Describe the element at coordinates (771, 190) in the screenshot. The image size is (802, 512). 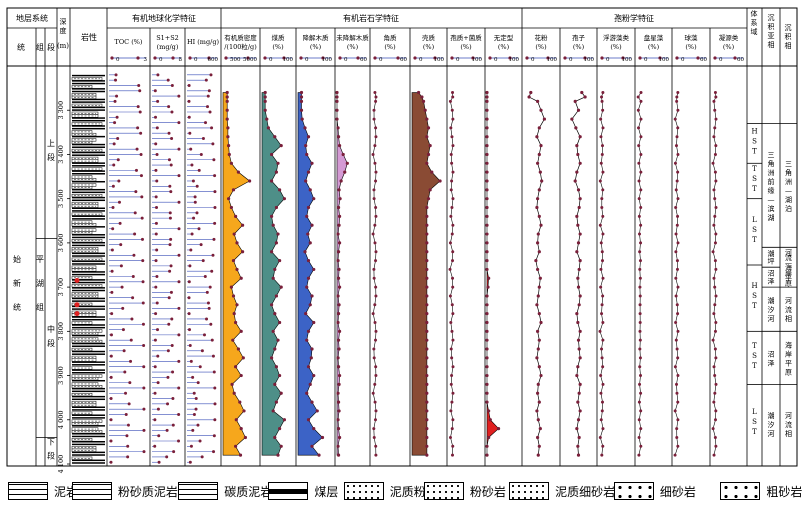
I see `subfacies-label: 缘` at that location.